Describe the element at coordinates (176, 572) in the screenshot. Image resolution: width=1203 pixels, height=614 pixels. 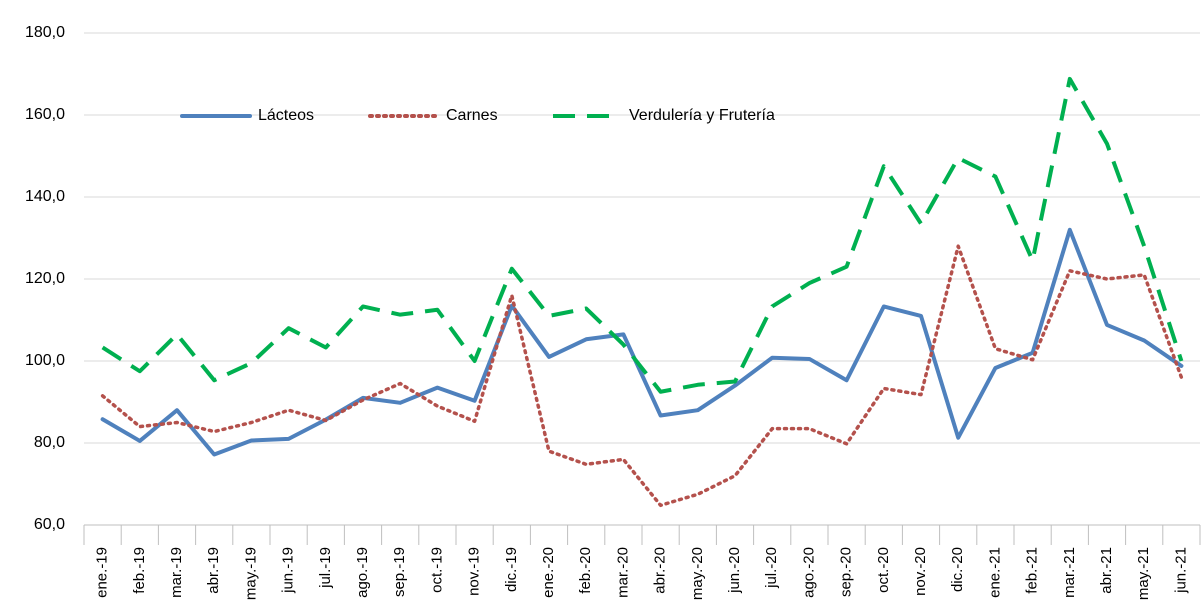
I see `x-tick-label: mar.-19` at that location.